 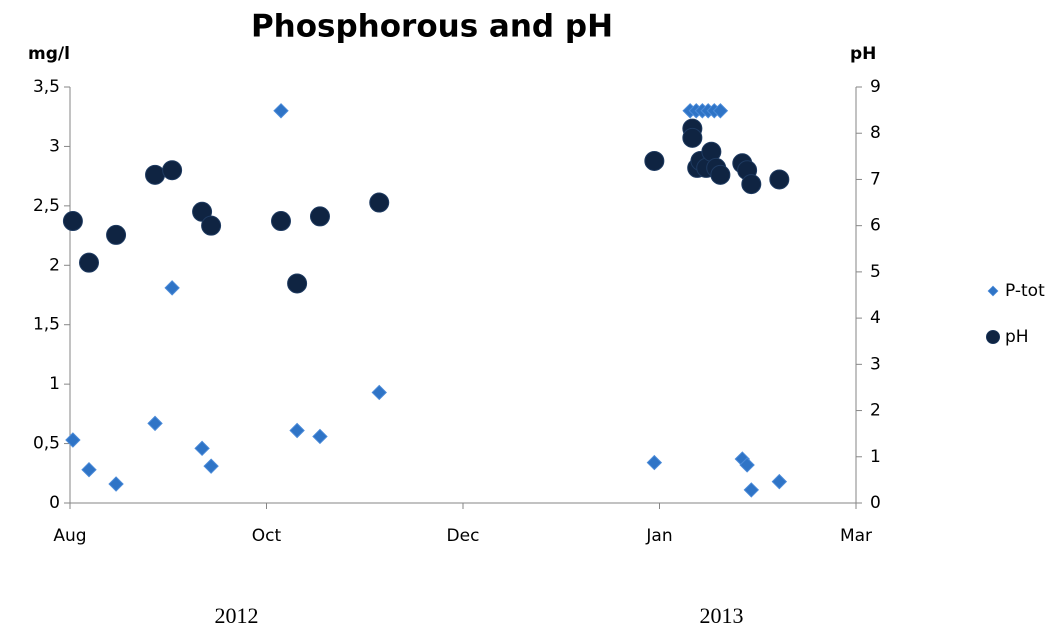 What do you see at coordinates (875, 179) in the screenshot?
I see `y2-tick-label: 7` at bounding box center [875, 179].